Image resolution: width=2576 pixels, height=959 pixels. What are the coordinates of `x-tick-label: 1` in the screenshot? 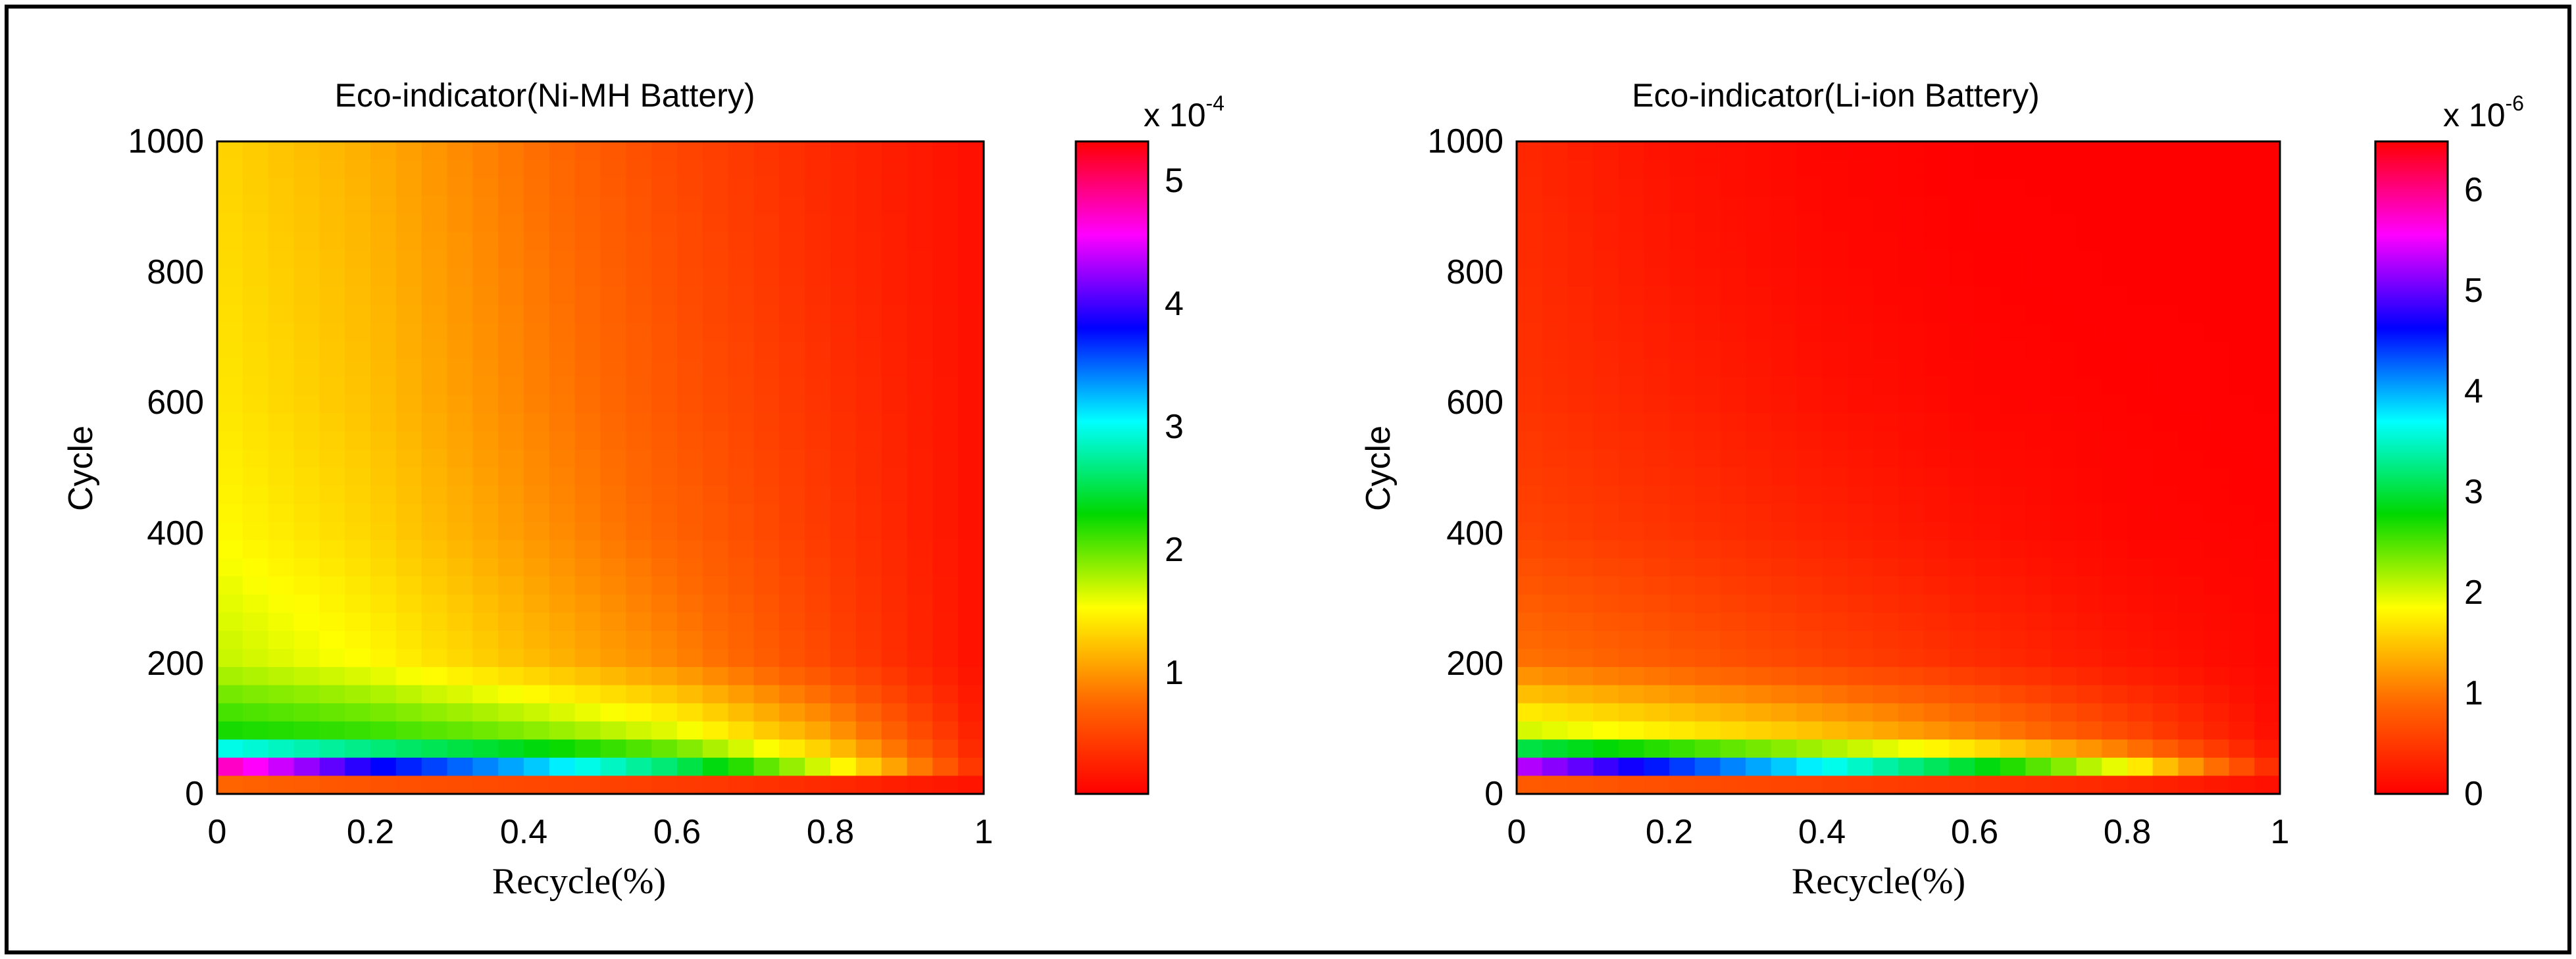 It's located at (984, 832).